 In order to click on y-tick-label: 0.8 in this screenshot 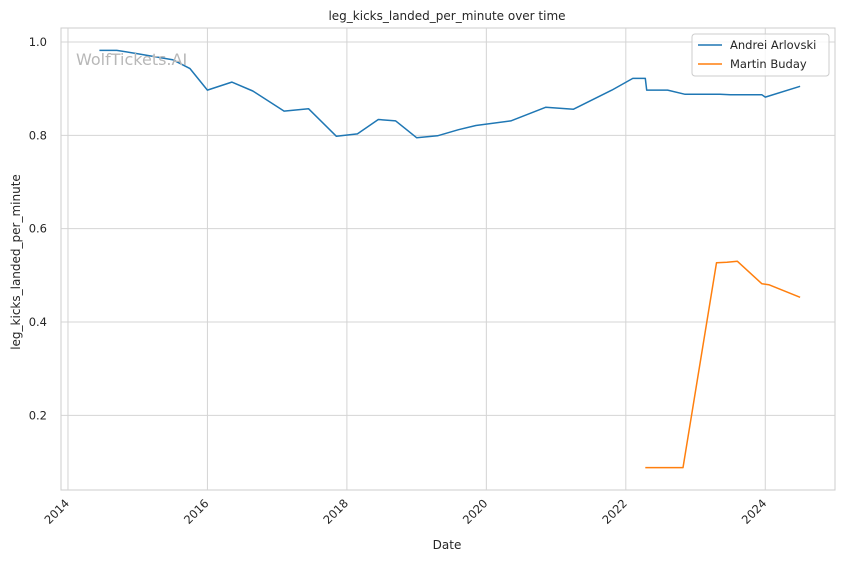, I will do `click(38, 135)`.